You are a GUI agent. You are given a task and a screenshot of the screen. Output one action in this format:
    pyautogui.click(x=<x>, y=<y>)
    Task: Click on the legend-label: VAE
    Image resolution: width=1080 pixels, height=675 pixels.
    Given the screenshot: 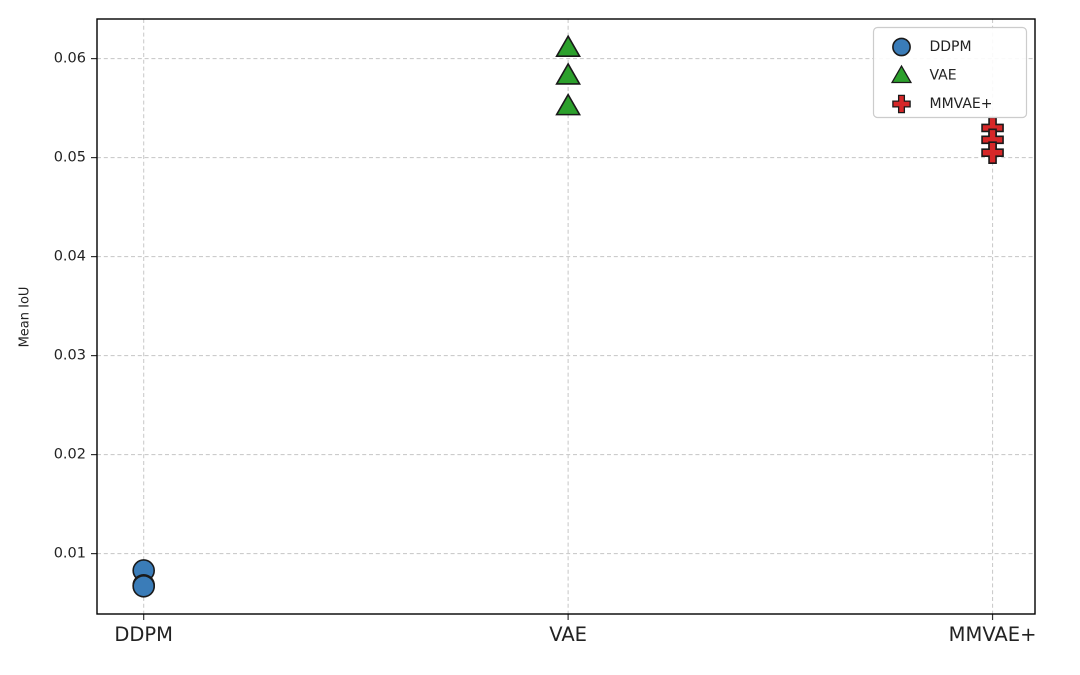 What is the action you would take?
    pyautogui.click(x=943, y=76)
    